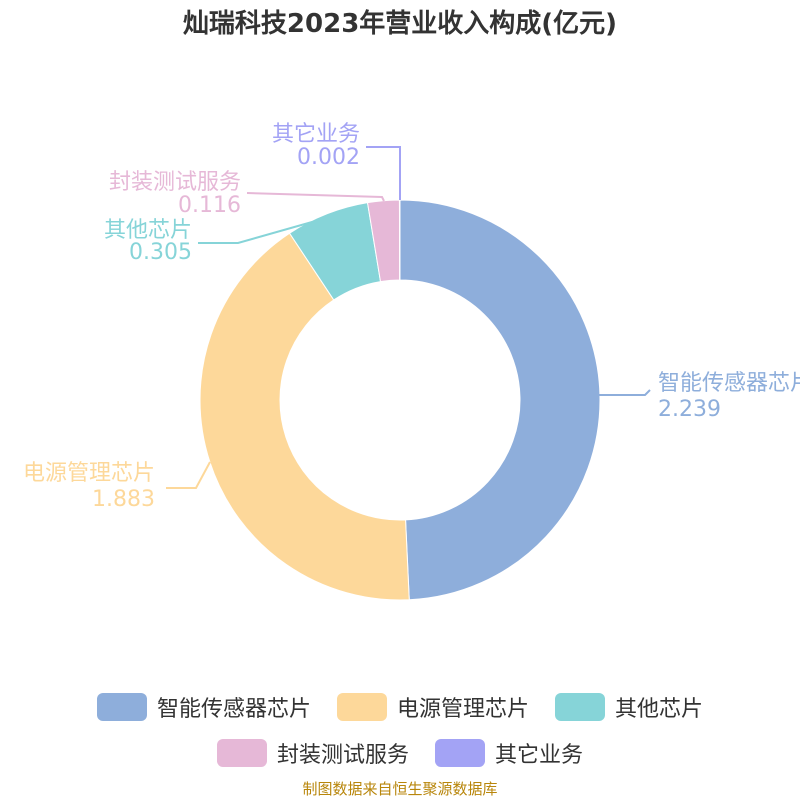  What do you see at coordinates (539, 755) in the screenshot?
I see `legend-label: 其它业务` at bounding box center [539, 755].